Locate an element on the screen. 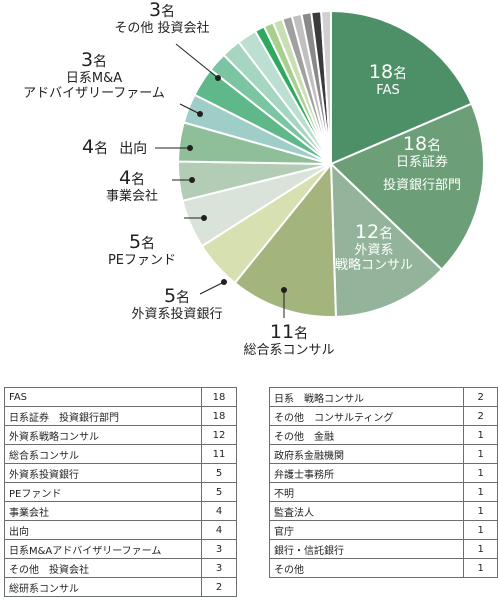 This screenshot has width=498, height=597. table-row: 総研系コンサル 2 is located at coordinates (120, 587).